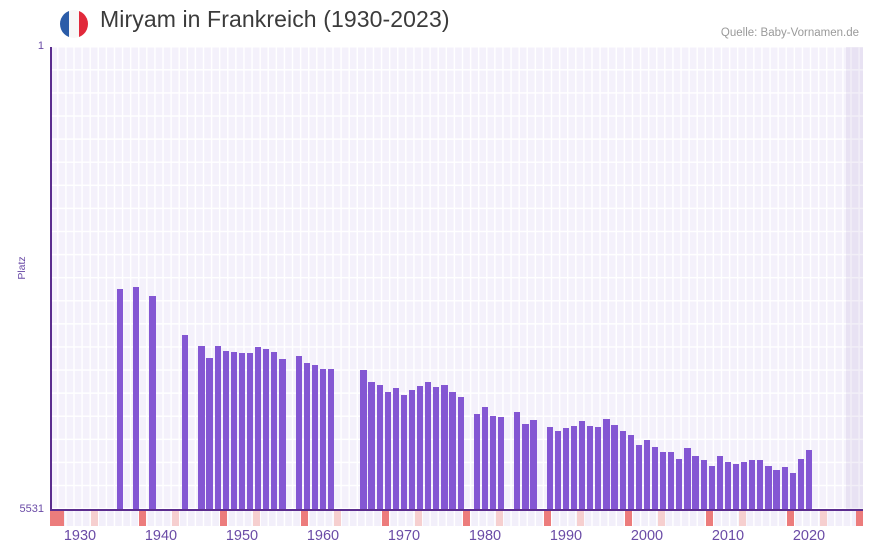 Image resolution: width=873 pixels, height=552 pixels. Describe the element at coordinates (22, 268) in the screenshot. I see `y-axis-title: Platz` at that location.